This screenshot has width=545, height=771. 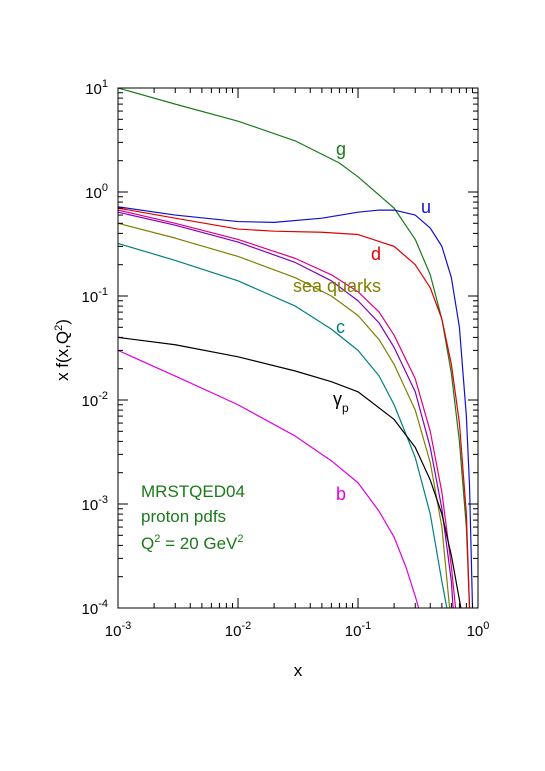 What do you see at coordinates (62, 322) in the screenshot?
I see `y-axis-title-close: )` at bounding box center [62, 322].